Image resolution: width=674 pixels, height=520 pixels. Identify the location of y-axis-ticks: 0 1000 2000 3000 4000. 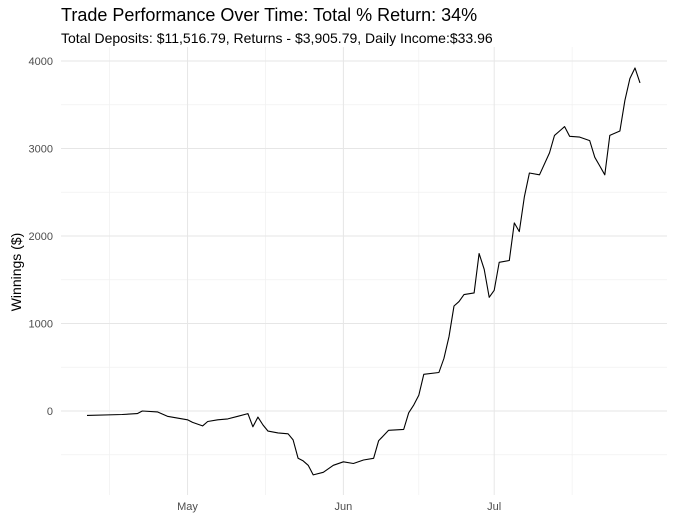
(41, 237).